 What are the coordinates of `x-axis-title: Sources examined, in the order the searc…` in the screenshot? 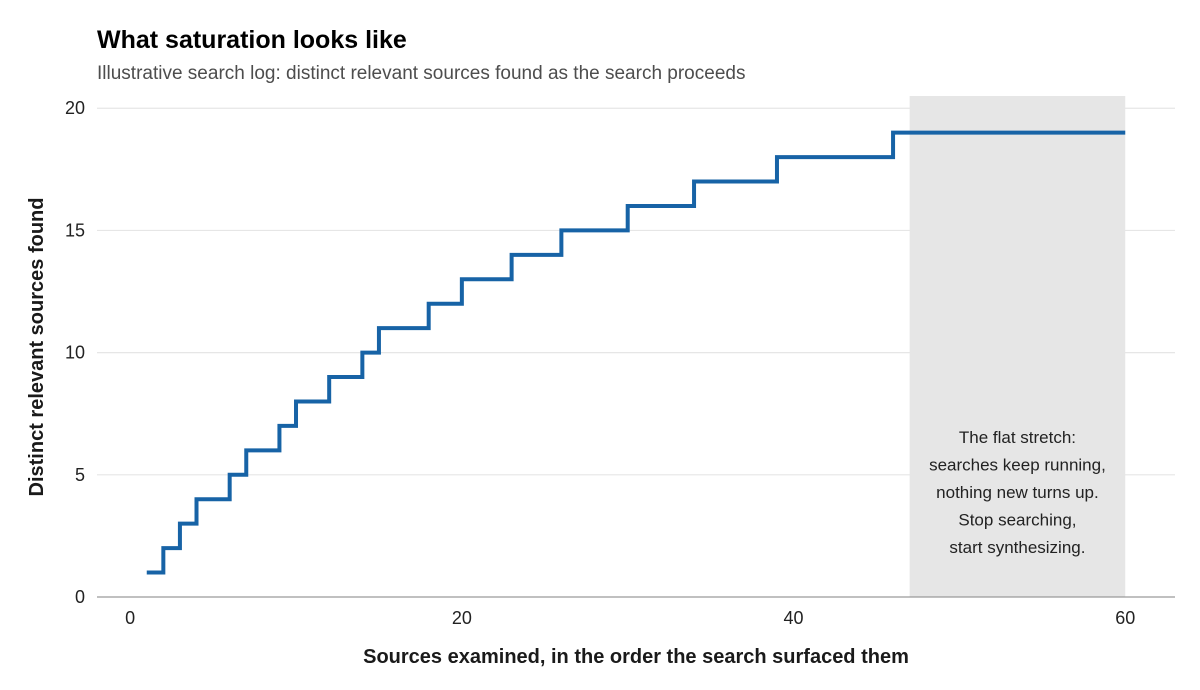 It's located at (636, 657).